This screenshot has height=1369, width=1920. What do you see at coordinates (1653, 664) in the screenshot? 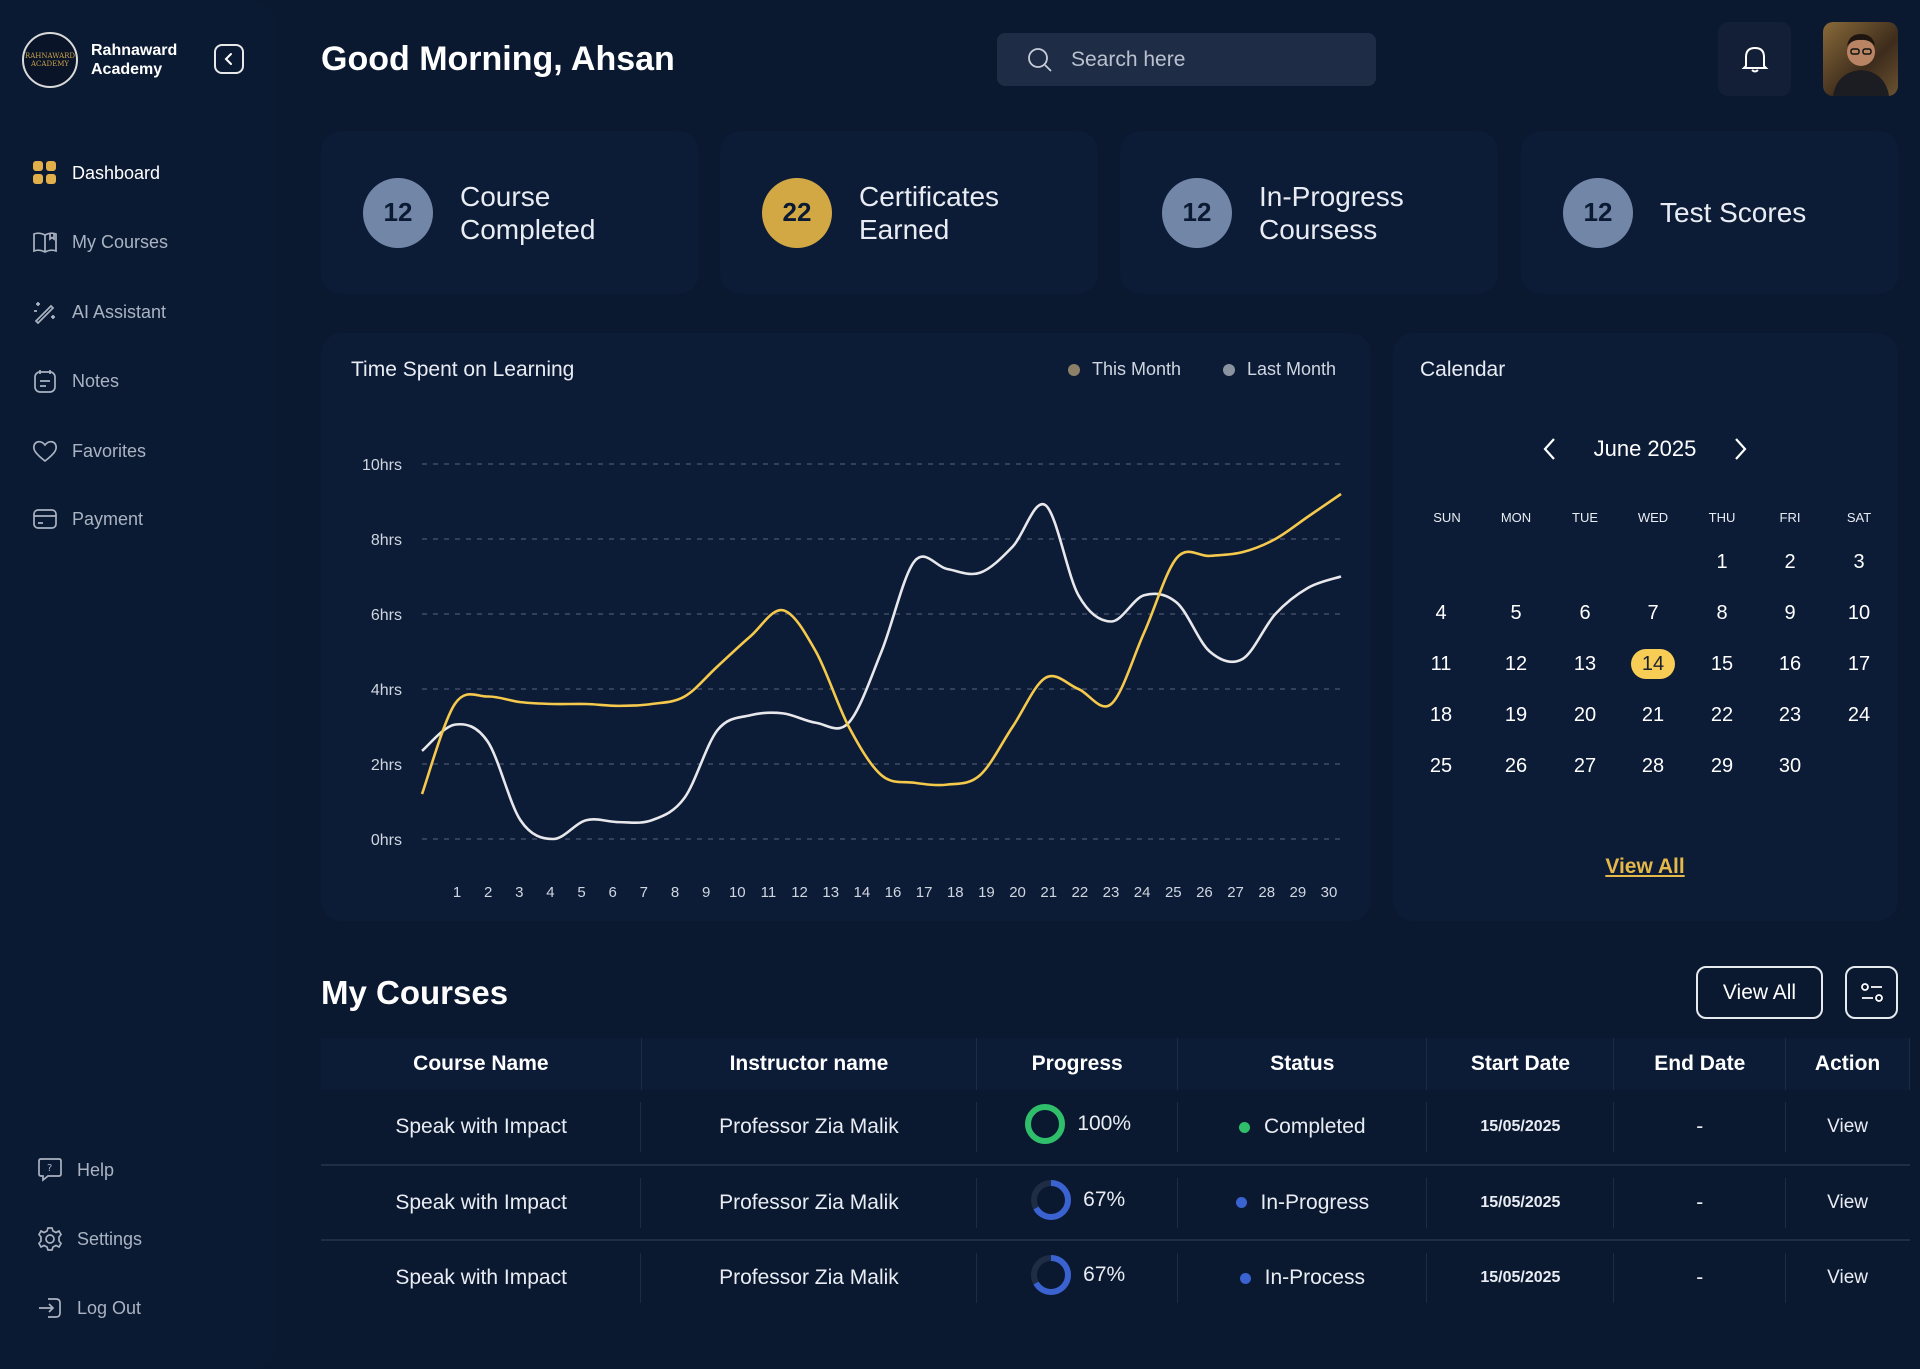
I see `calendar-day: 14` at bounding box center [1653, 664].